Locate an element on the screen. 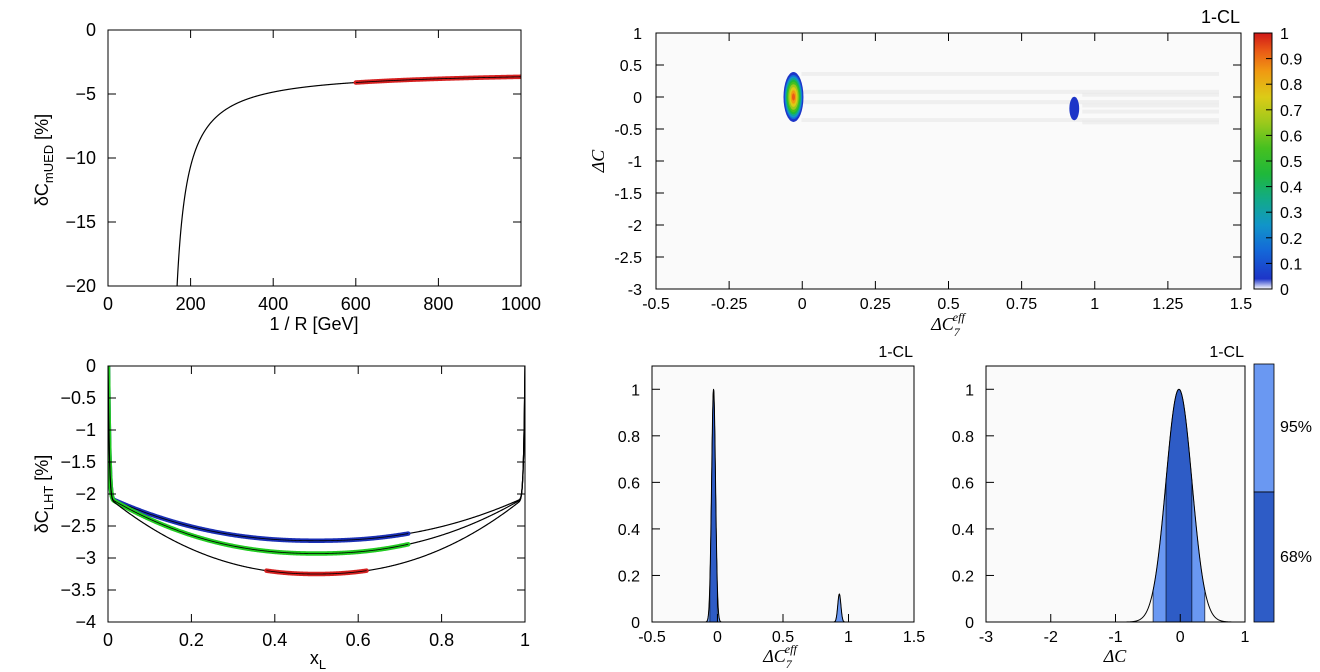 This screenshot has width=1320, height=672. cl2d-plot-content is located at coordinates (1001, 98).